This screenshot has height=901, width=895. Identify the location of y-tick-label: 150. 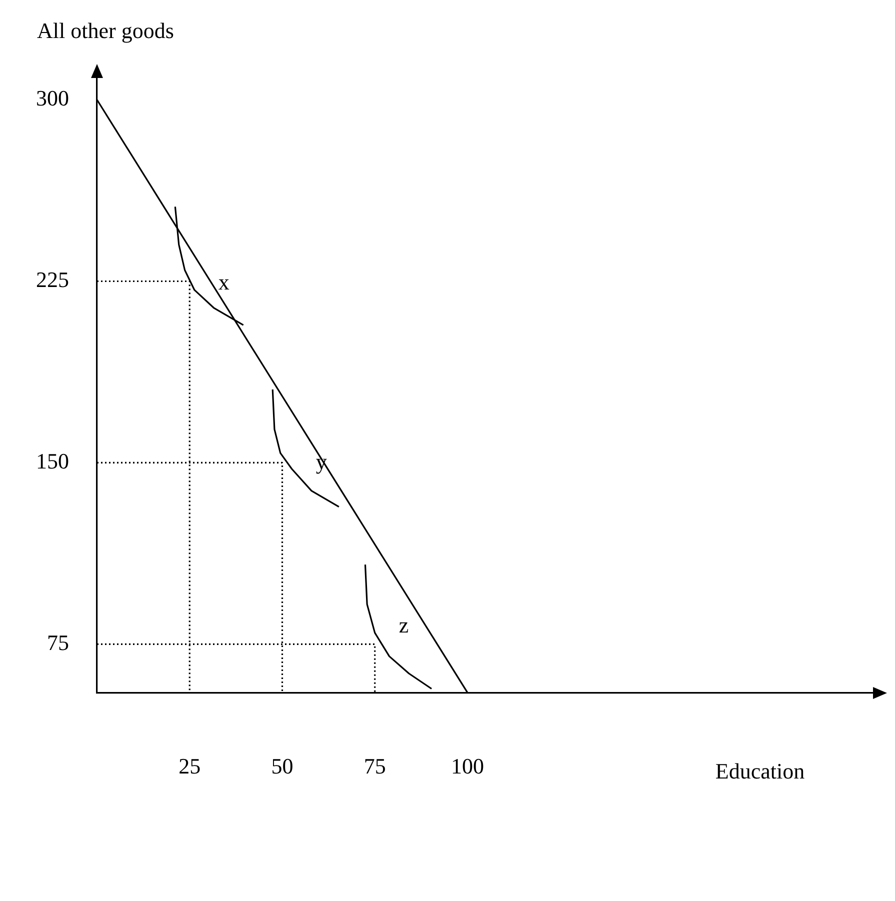
(52, 461).